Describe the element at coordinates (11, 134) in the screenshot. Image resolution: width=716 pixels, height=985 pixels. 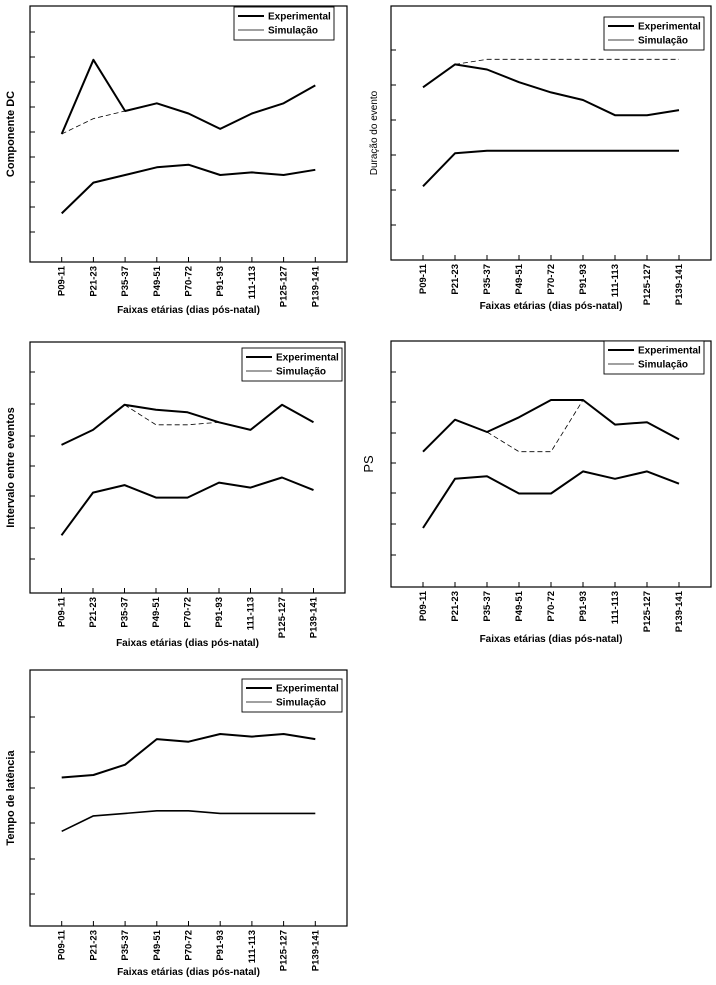
I see `y-axis-label: Componente DC` at that location.